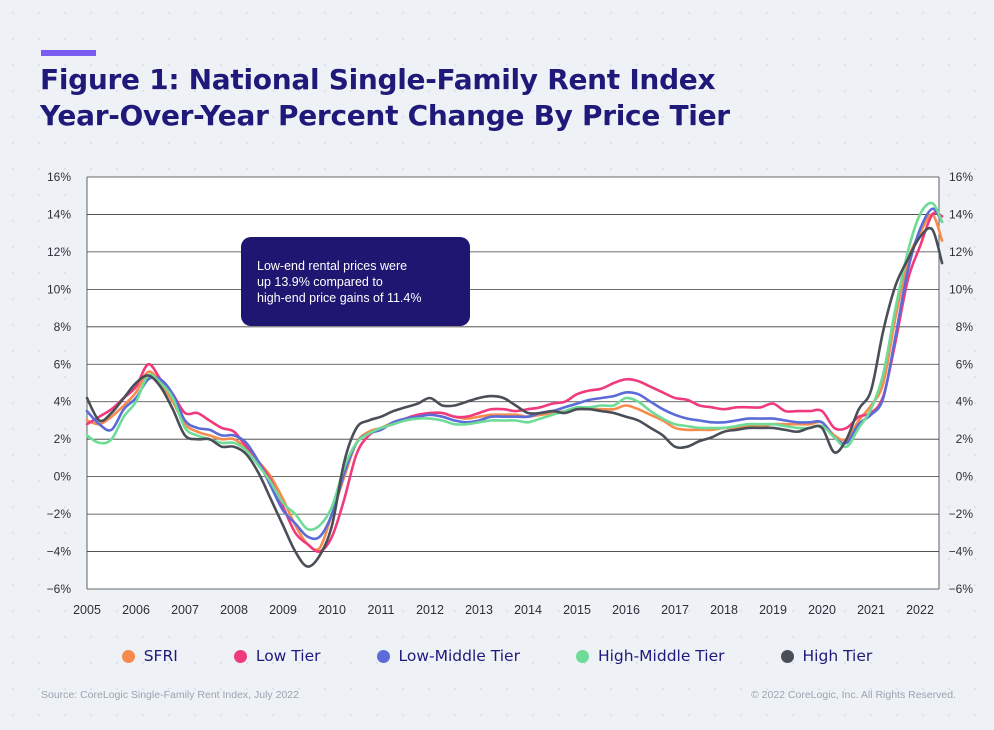 The image size is (994, 730). What do you see at coordinates (961, 589) in the screenshot?
I see `y-tick-label-right: −6%` at bounding box center [961, 589].